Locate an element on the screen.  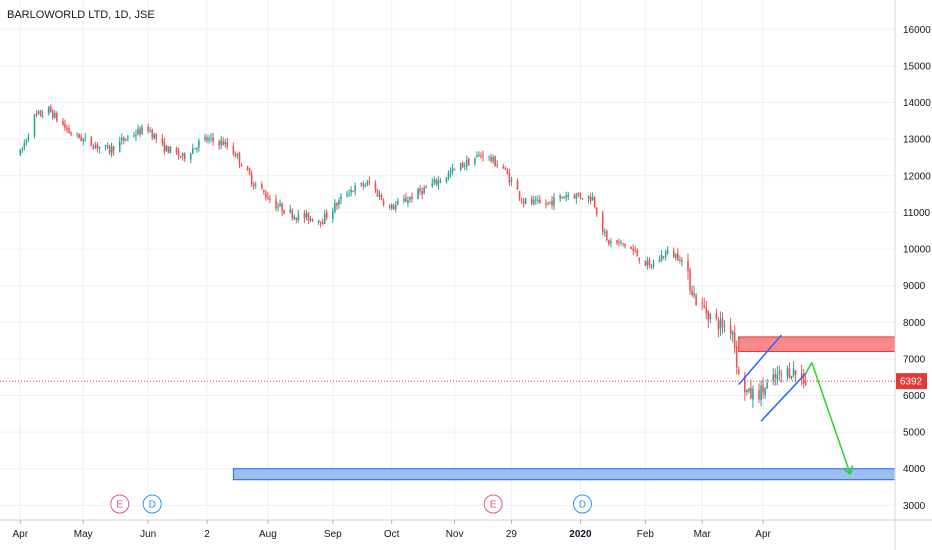
y-tick-label: 7000 is located at coordinates (914, 359).